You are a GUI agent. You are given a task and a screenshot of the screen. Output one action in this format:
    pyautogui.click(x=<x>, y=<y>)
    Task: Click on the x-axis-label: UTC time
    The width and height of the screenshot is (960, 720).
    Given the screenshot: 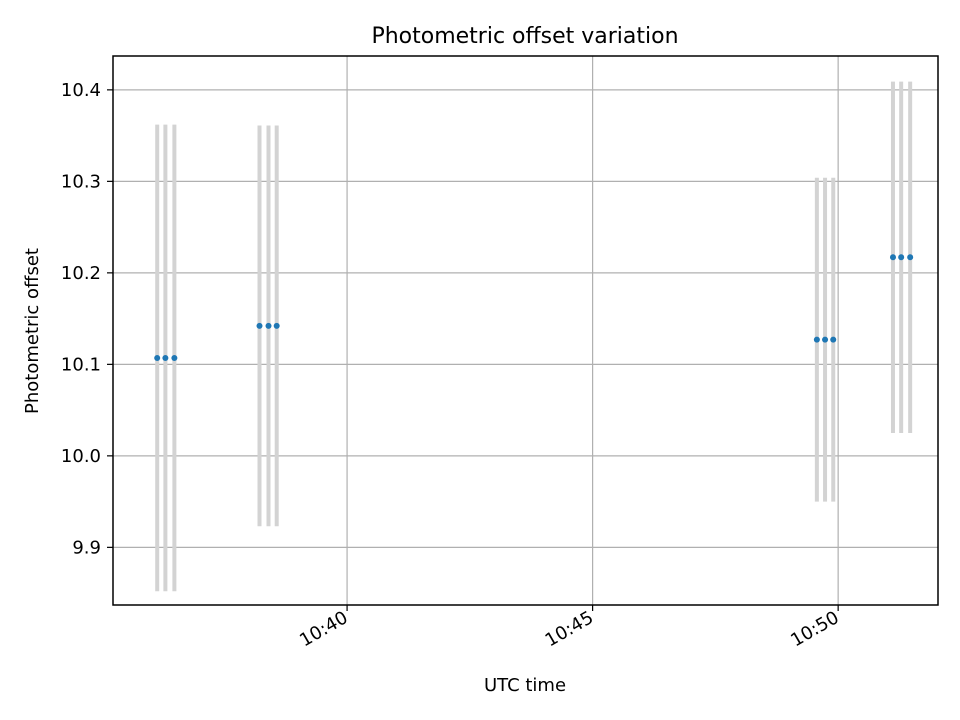 What is the action you would take?
    pyautogui.click(x=525, y=685)
    